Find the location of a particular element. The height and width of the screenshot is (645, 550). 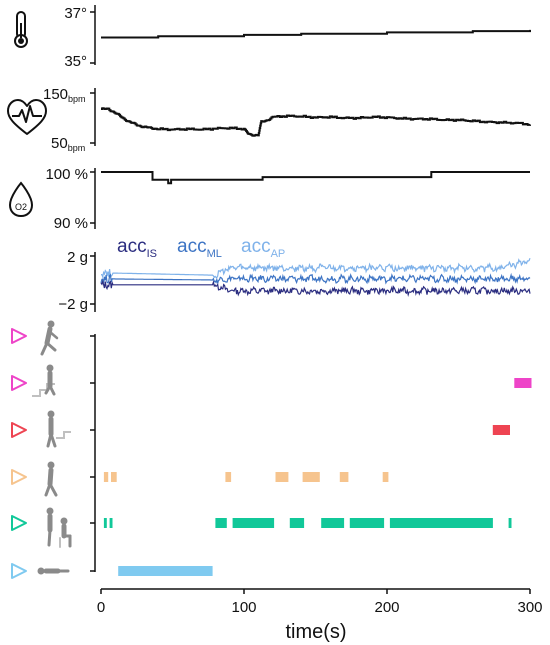

walking-person-icon is located at coordinates (51, 479).